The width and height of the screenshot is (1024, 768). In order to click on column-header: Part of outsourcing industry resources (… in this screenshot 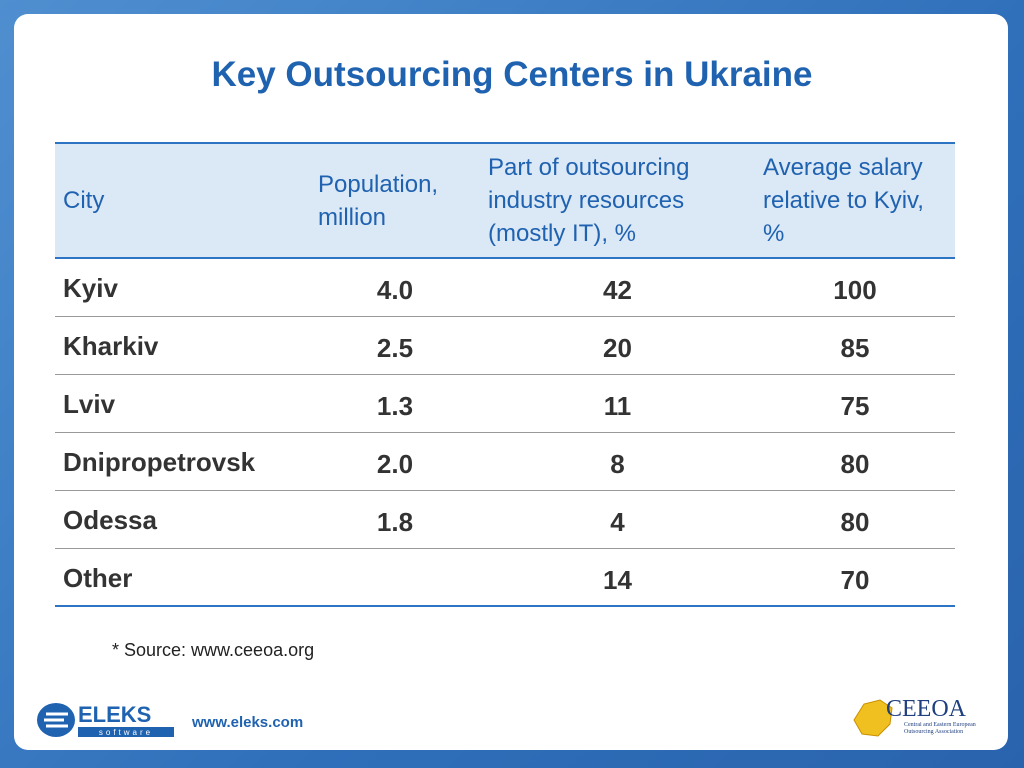, I will do `click(589, 200)`.